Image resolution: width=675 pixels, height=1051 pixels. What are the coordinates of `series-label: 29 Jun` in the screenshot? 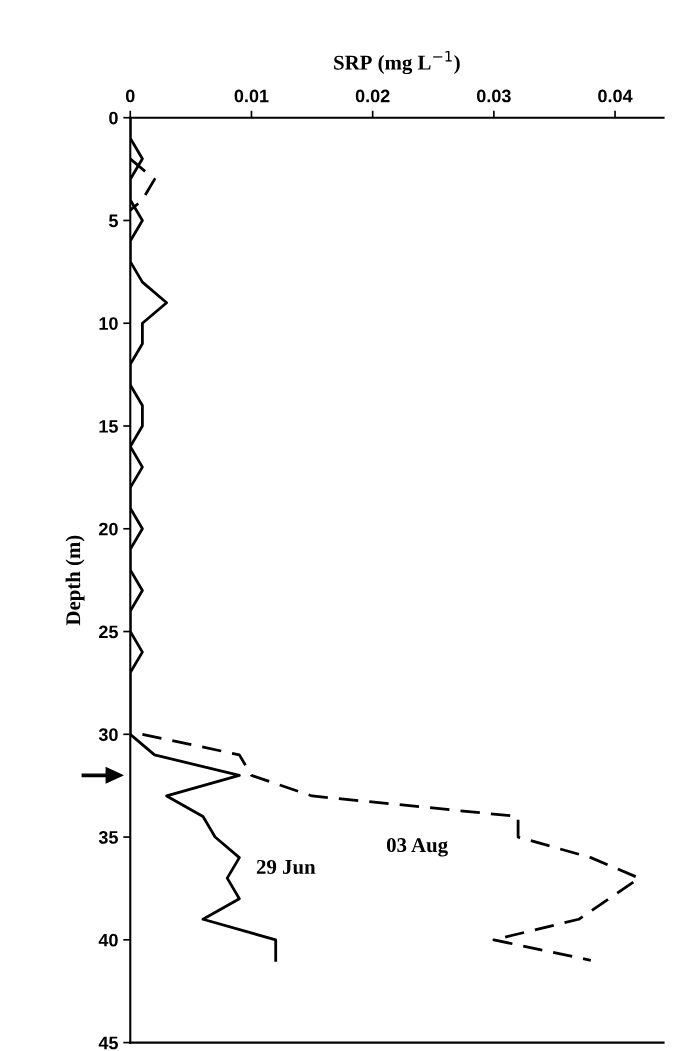 It's located at (286, 866).